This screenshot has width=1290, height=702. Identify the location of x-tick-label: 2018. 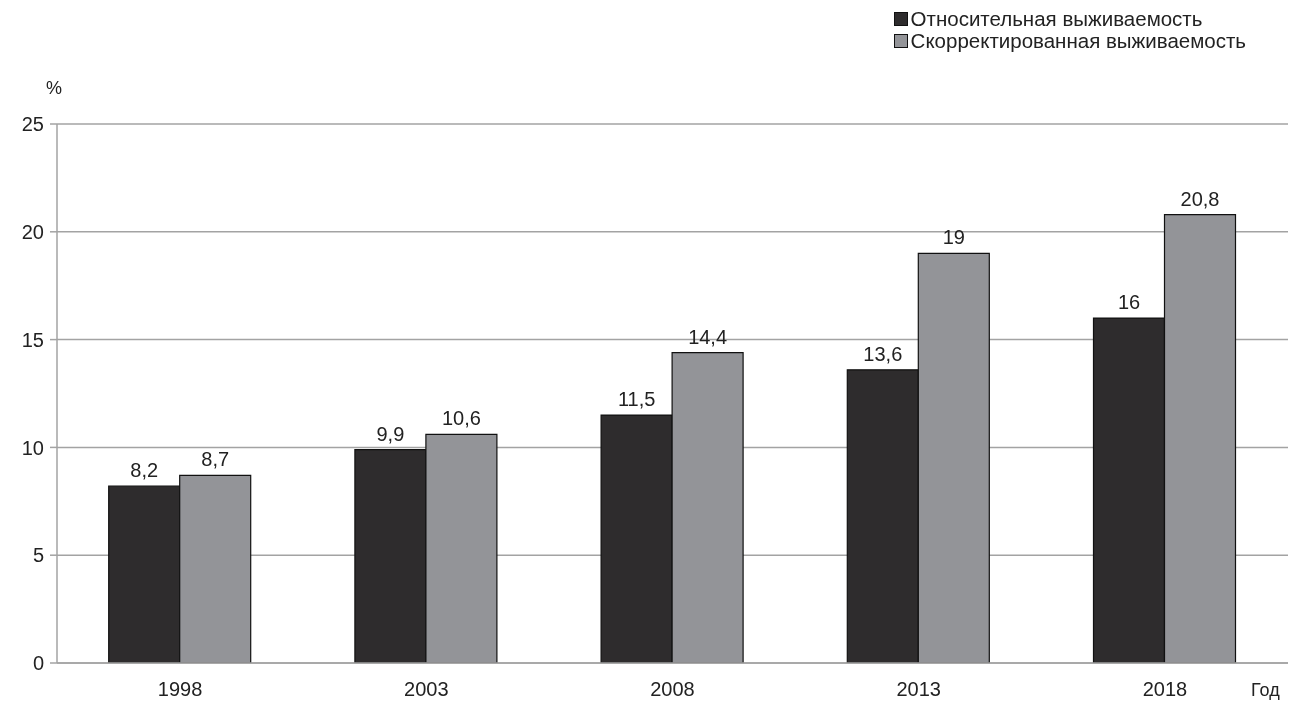
(1165, 689).